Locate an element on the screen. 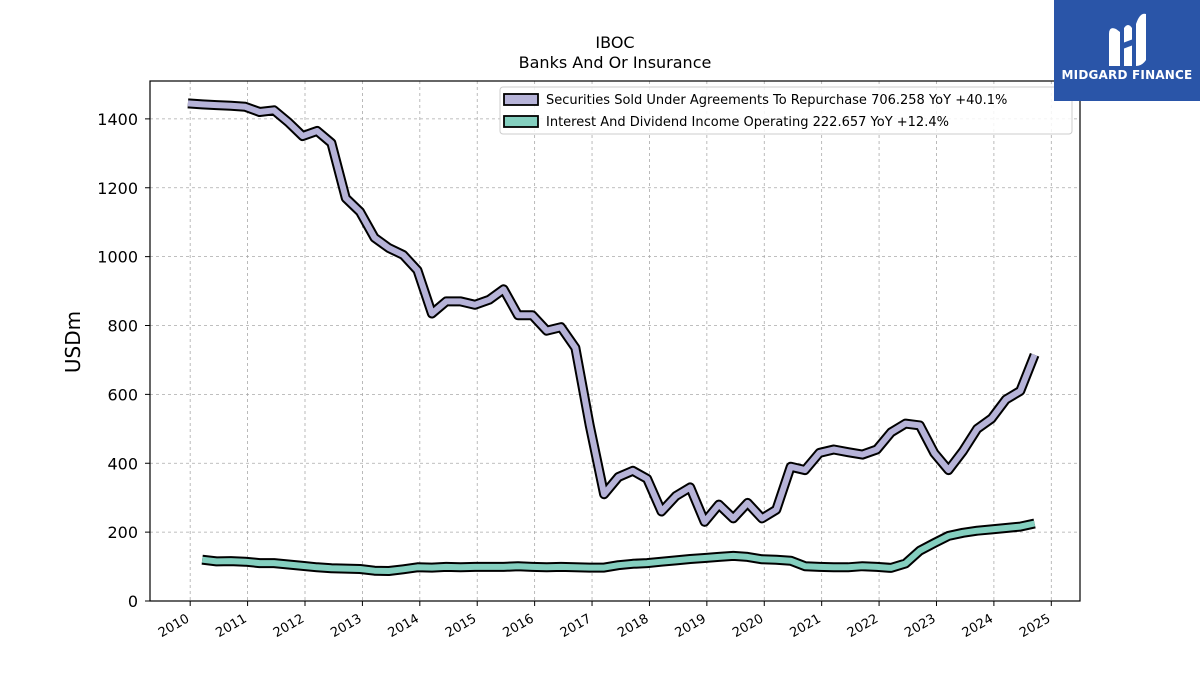 This screenshot has width=1200, height=675. x-tick-label: 2024 is located at coordinates (978, 626).